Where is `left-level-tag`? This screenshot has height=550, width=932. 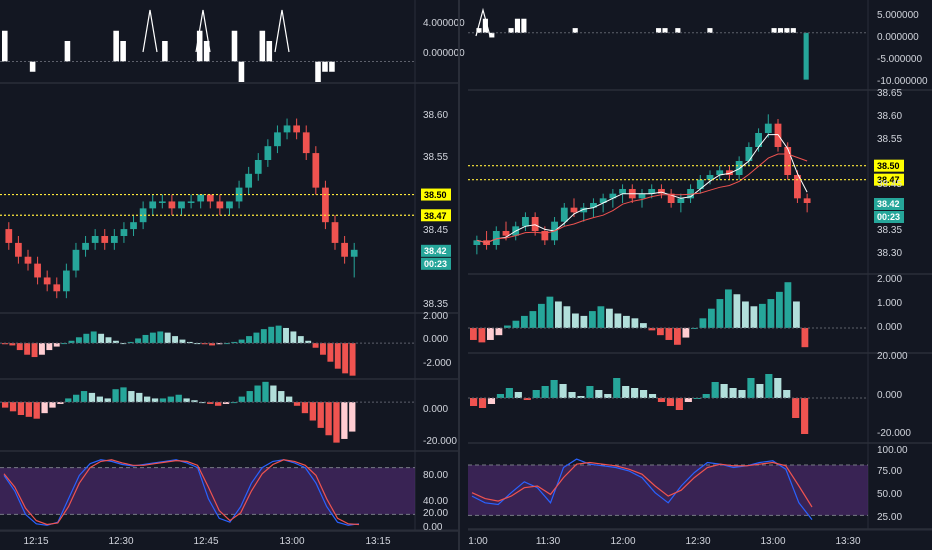
left-level-tag is located at coordinates (436, 194).